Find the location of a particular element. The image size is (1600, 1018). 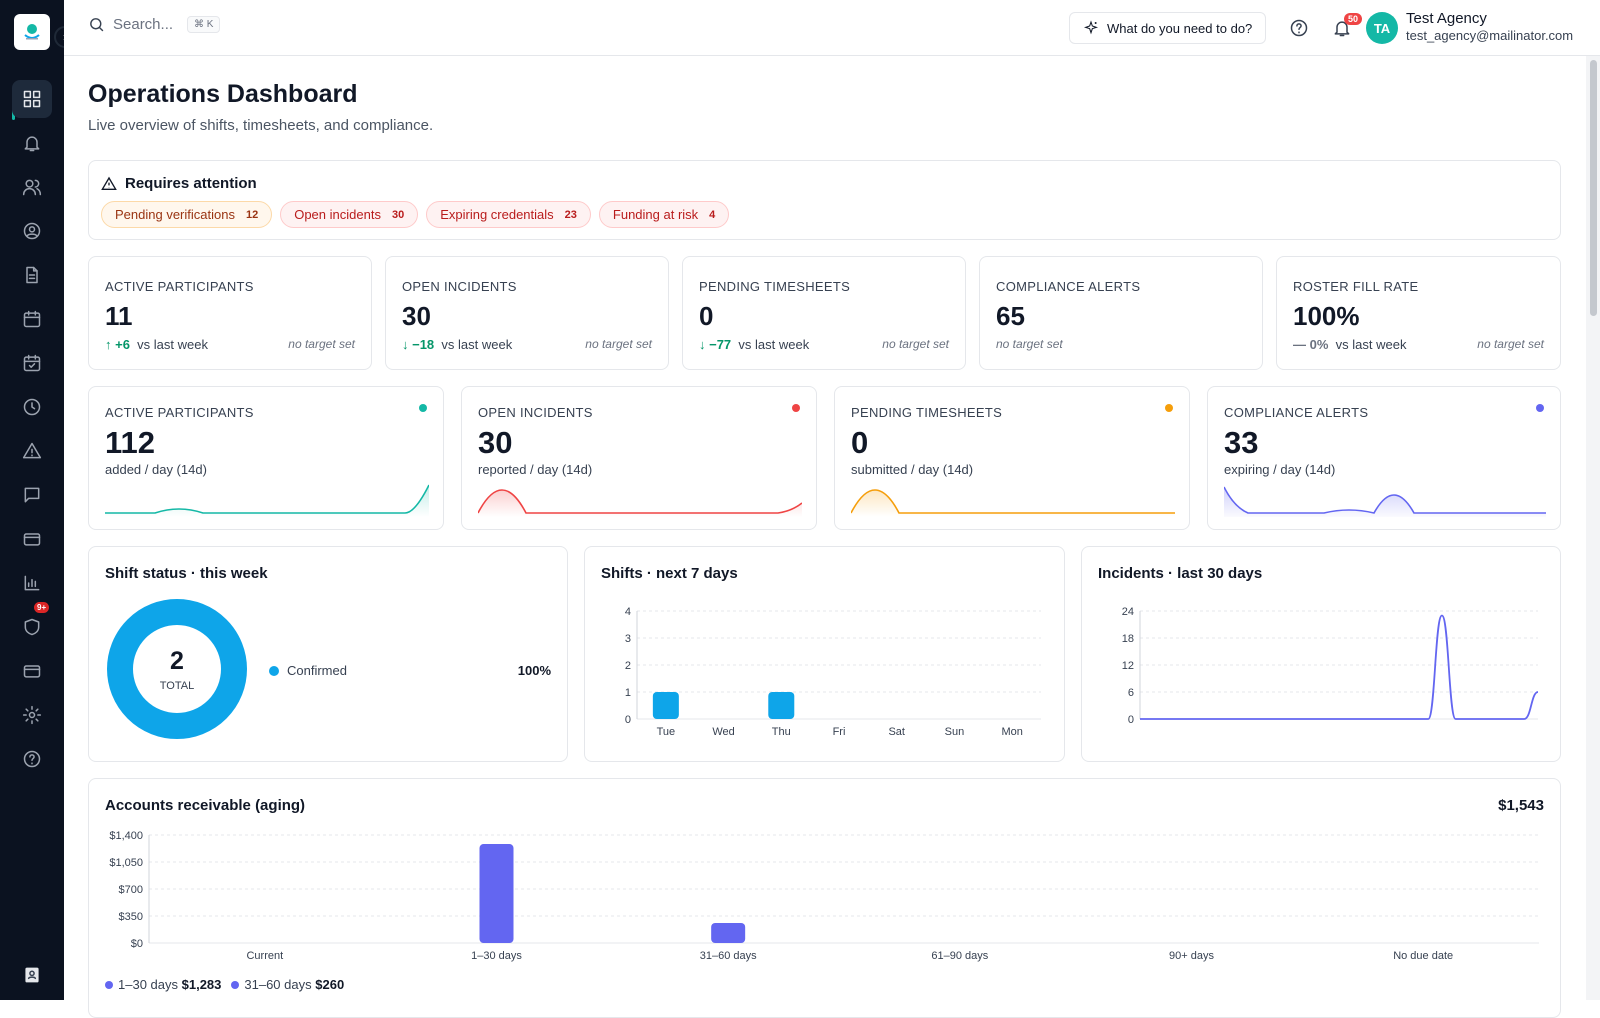

pill-pending-verifications: Pending verifications 12 is located at coordinates (187, 214).